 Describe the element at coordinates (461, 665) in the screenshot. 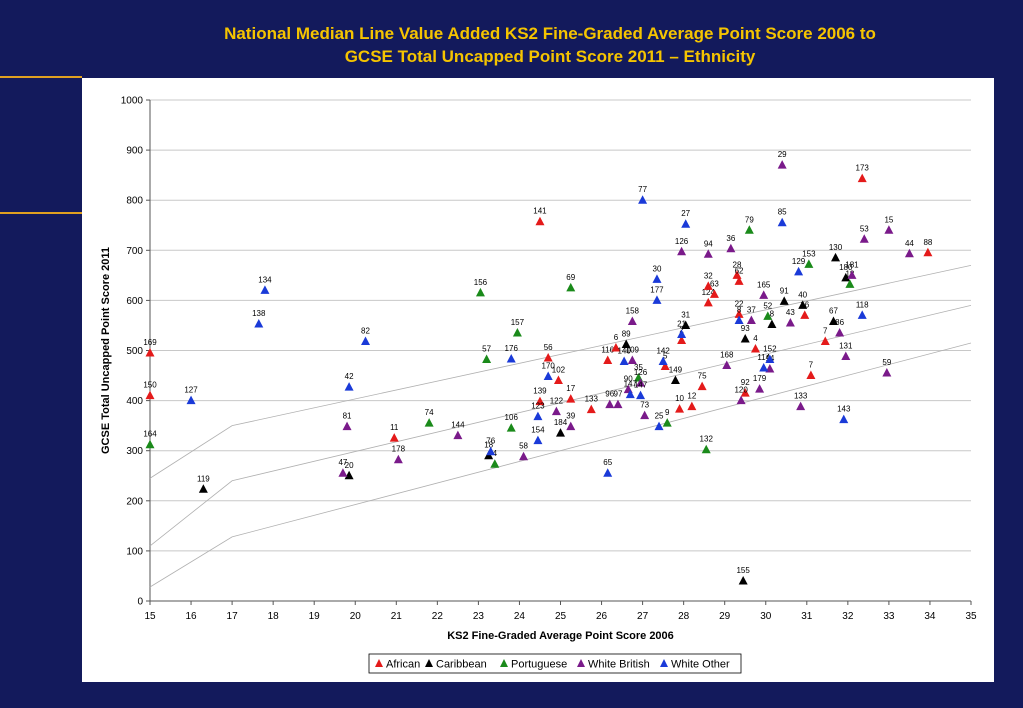

I see `legend-label: Caribbean` at that location.